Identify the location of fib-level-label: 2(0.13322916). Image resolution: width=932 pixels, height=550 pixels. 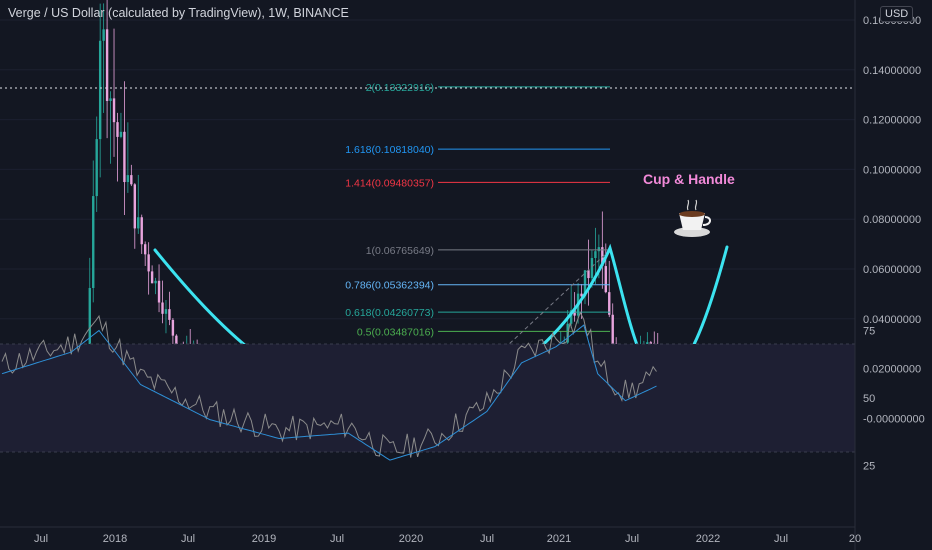
(400, 88).